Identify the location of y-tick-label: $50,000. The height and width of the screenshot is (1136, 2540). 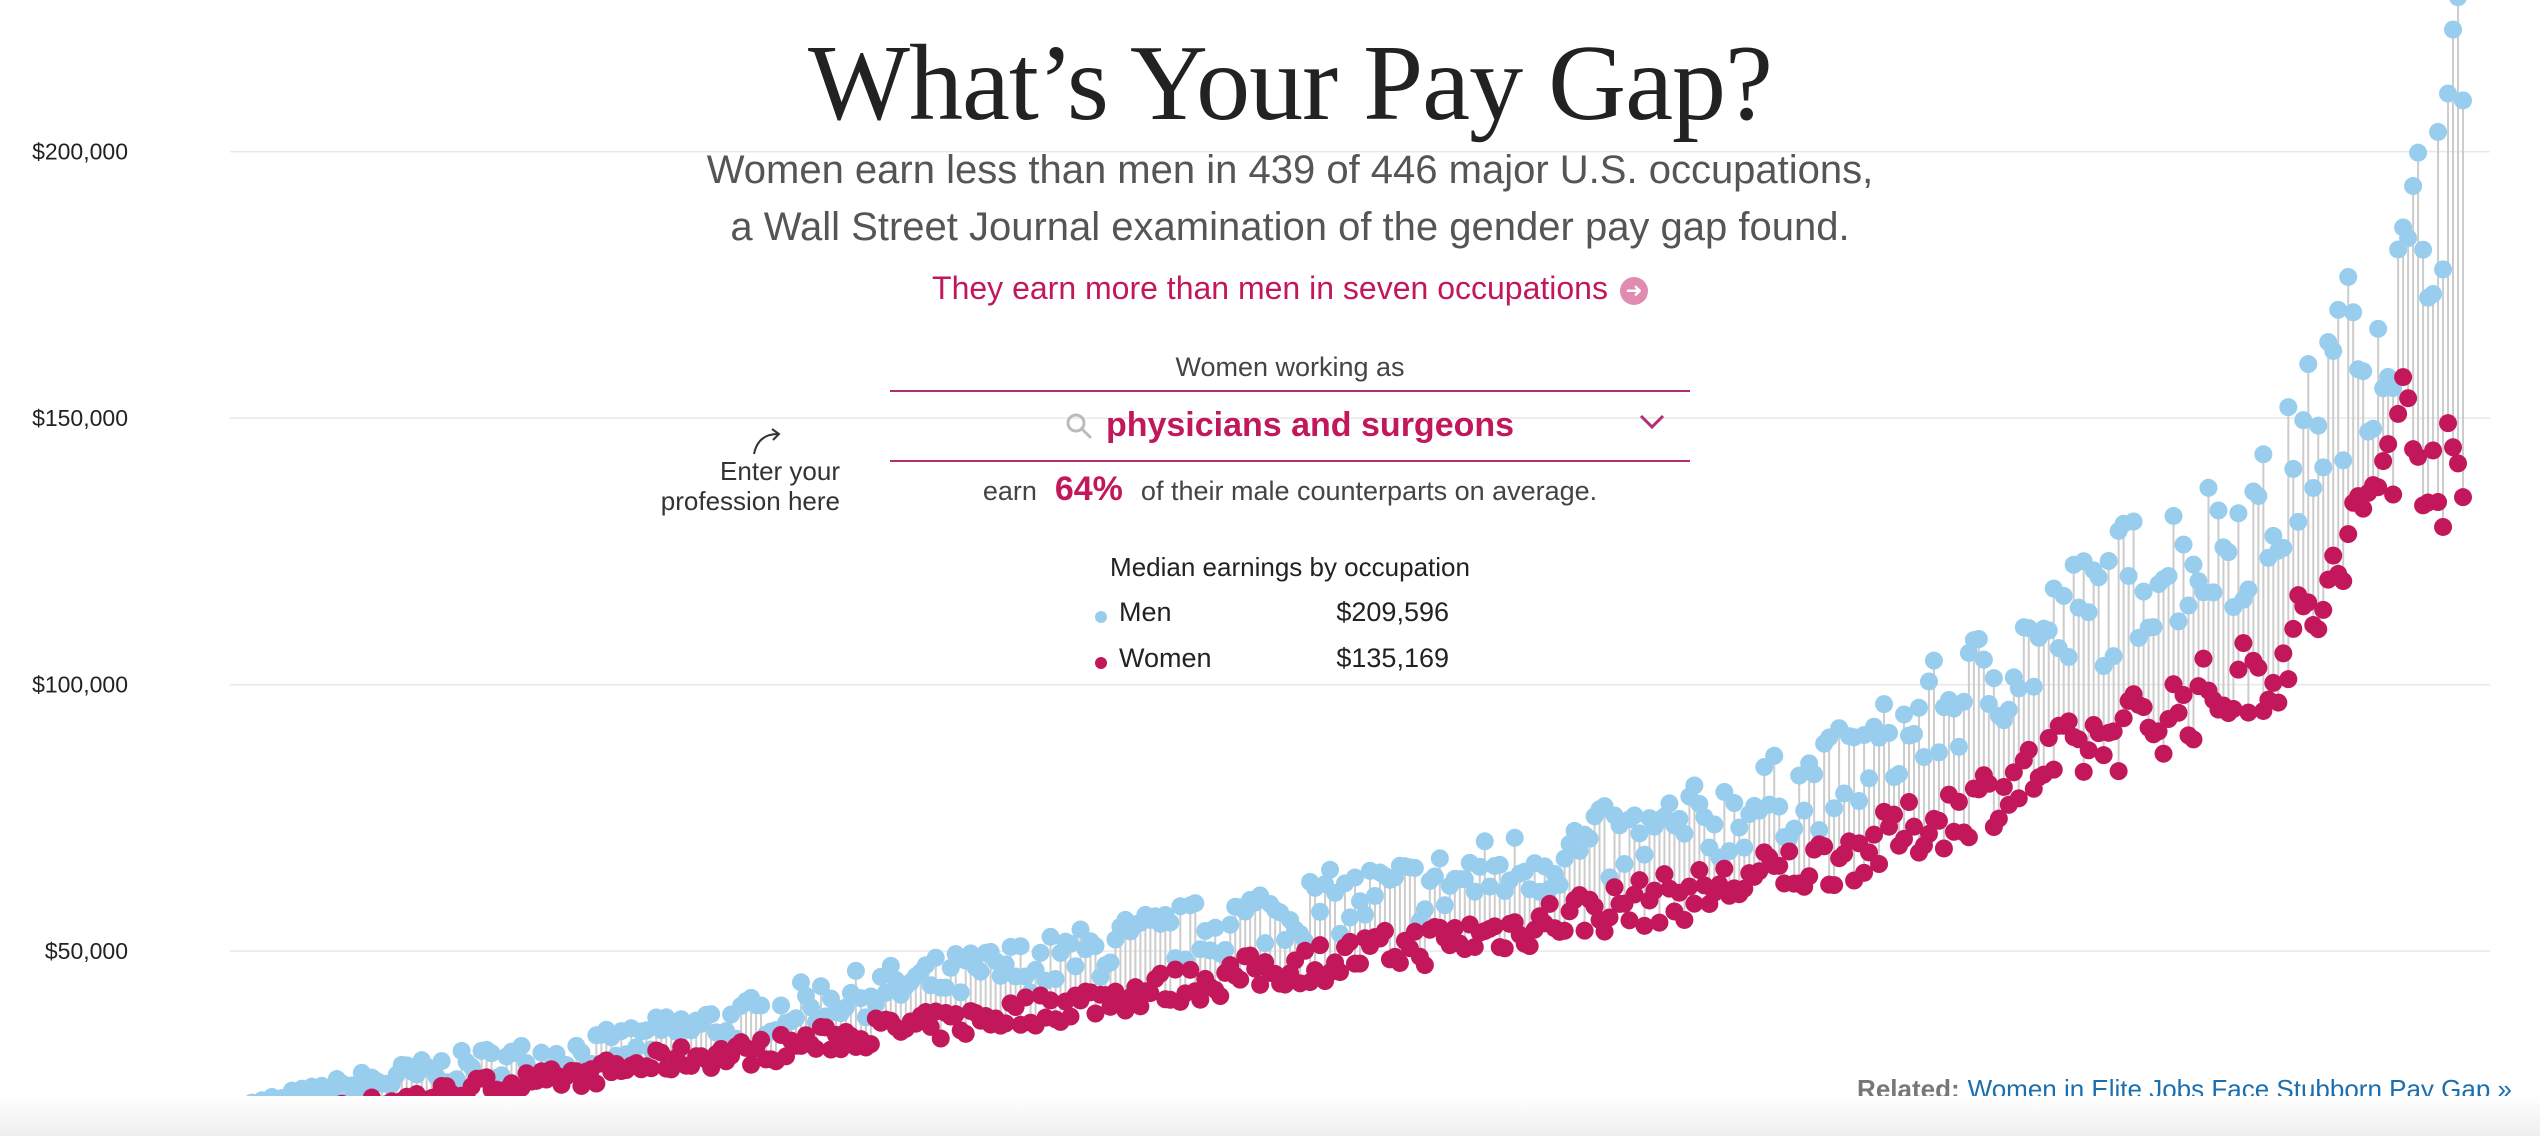
(86, 951).